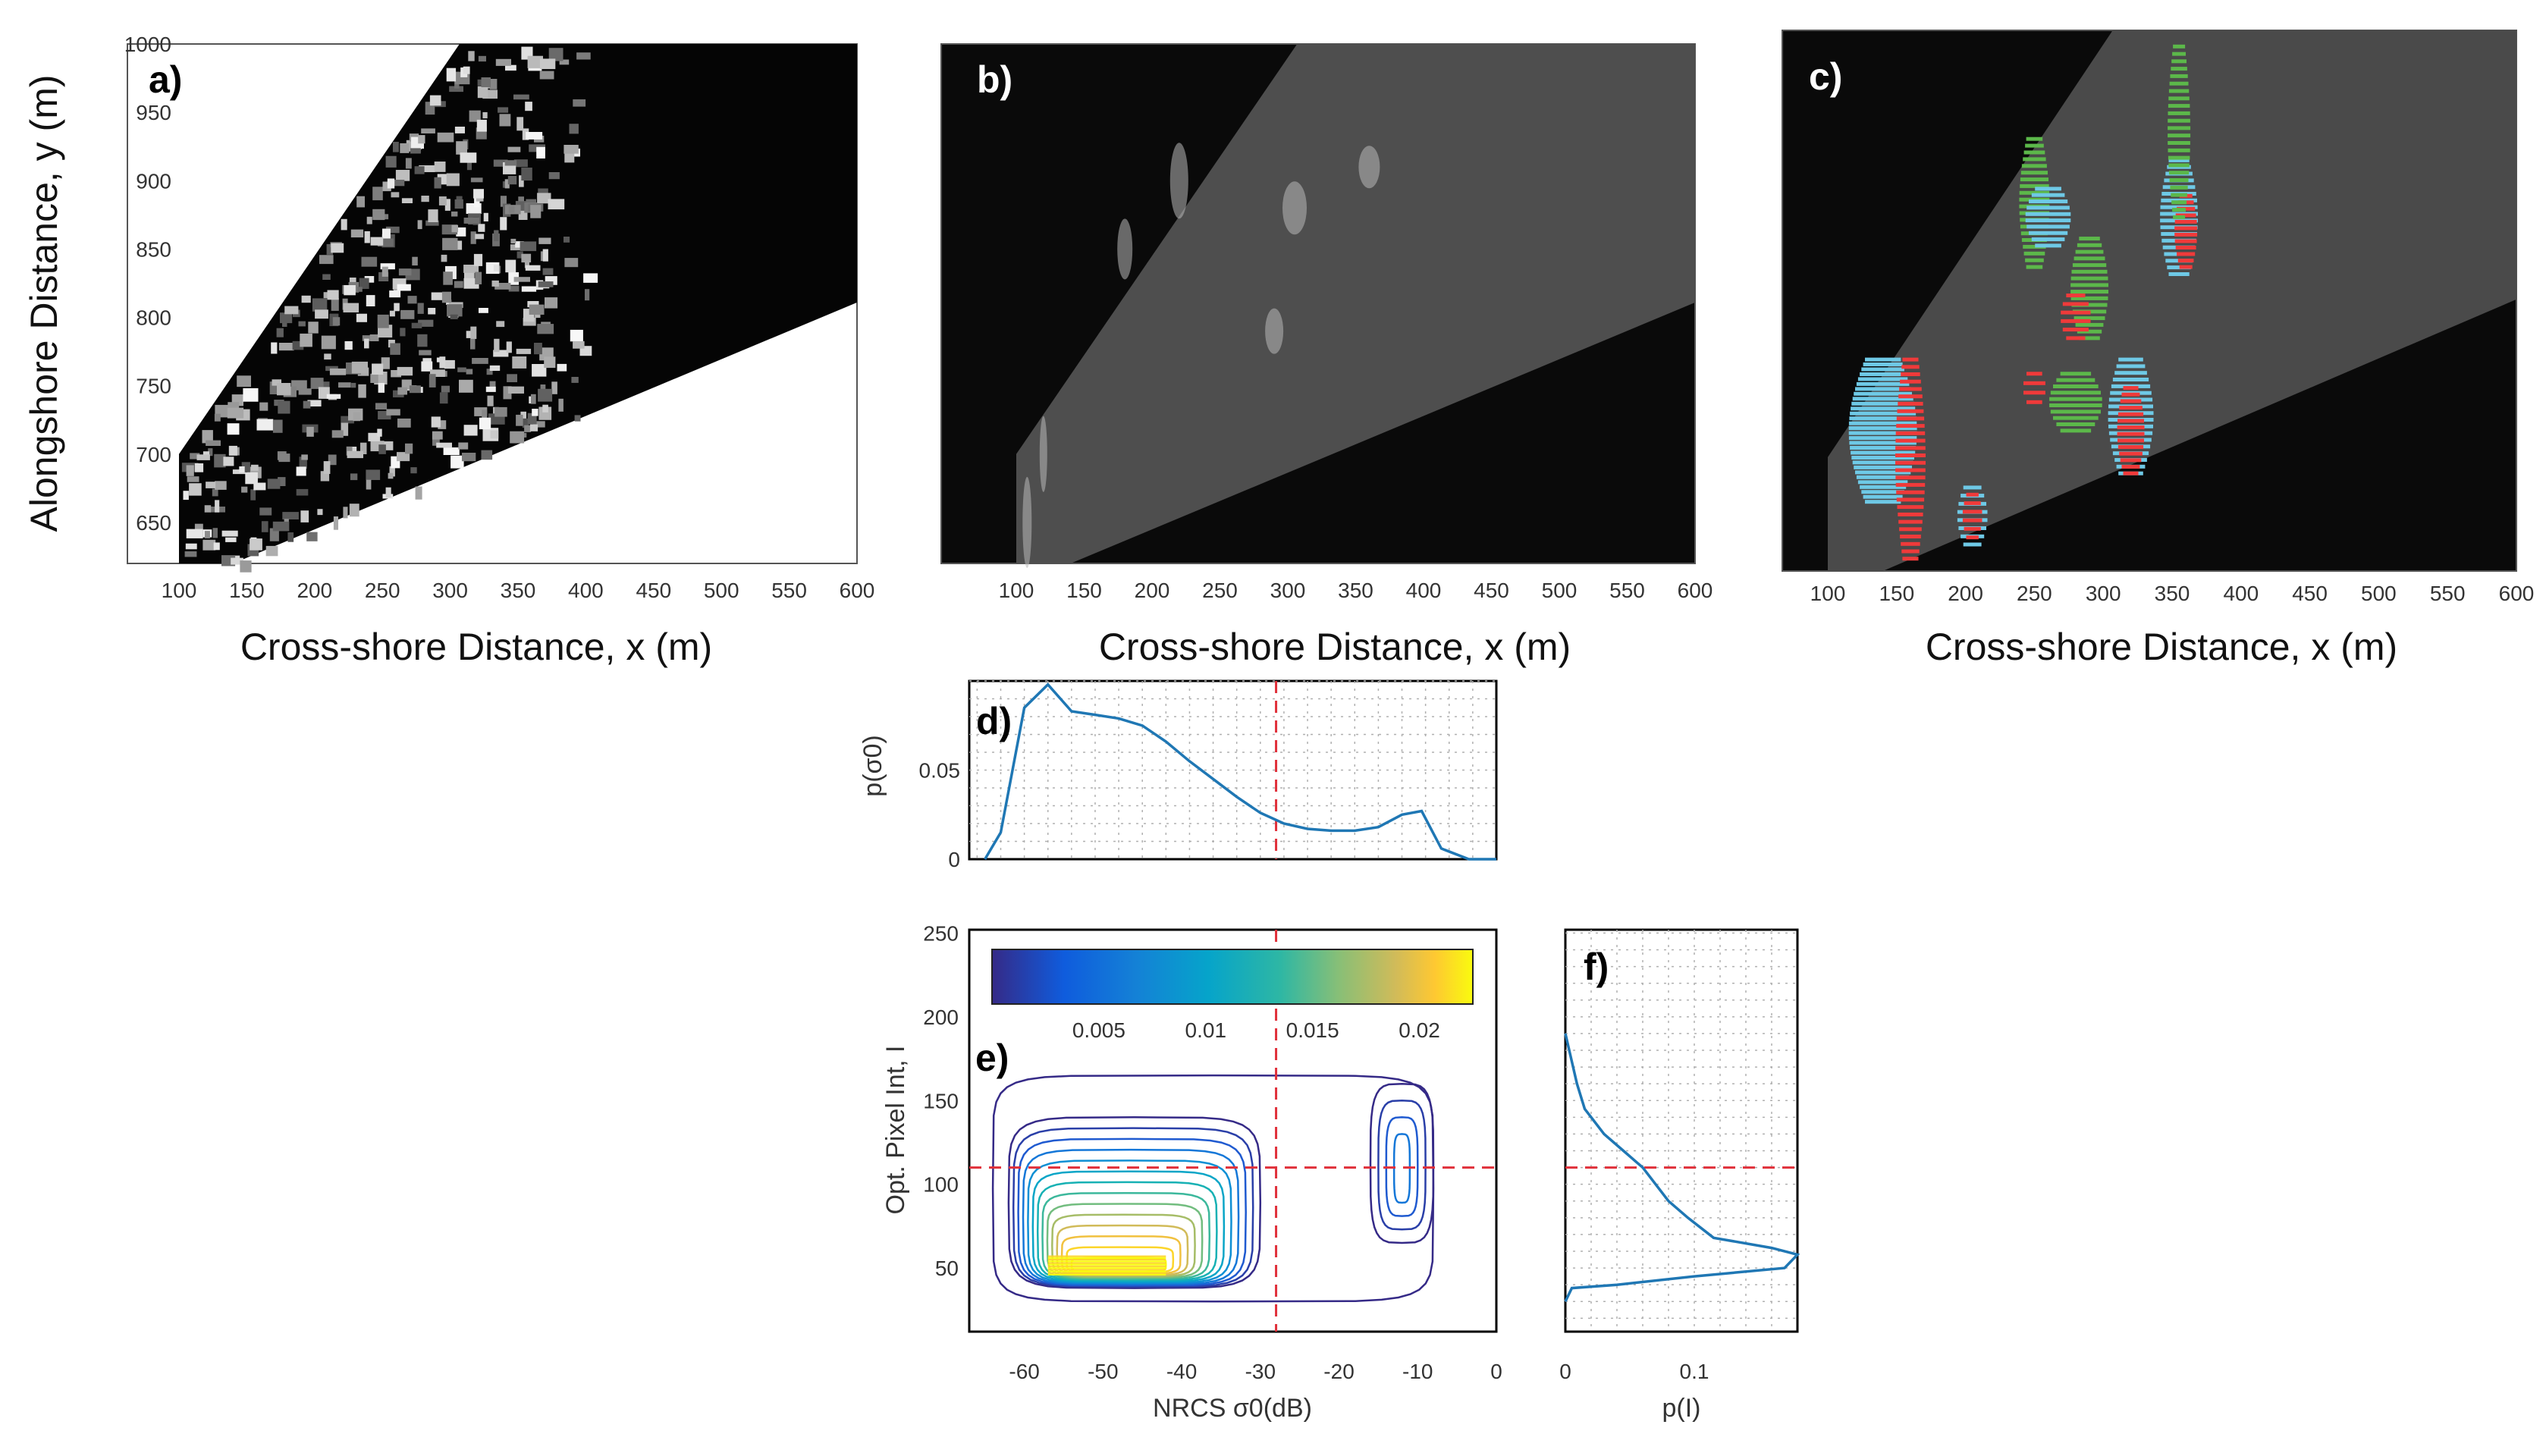 Image resolution: width=2546 pixels, height=1456 pixels. What do you see at coordinates (994, 79) in the screenshot?
I see `panel-b-label: b)` at bounding box center [994, 79].